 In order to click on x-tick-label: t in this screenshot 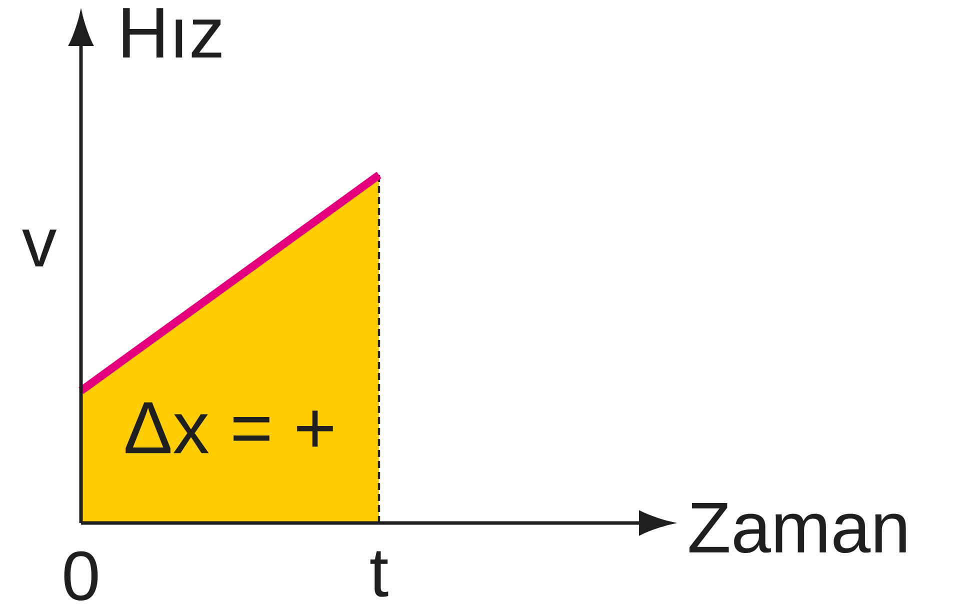, I will do `click(379, 574)`.